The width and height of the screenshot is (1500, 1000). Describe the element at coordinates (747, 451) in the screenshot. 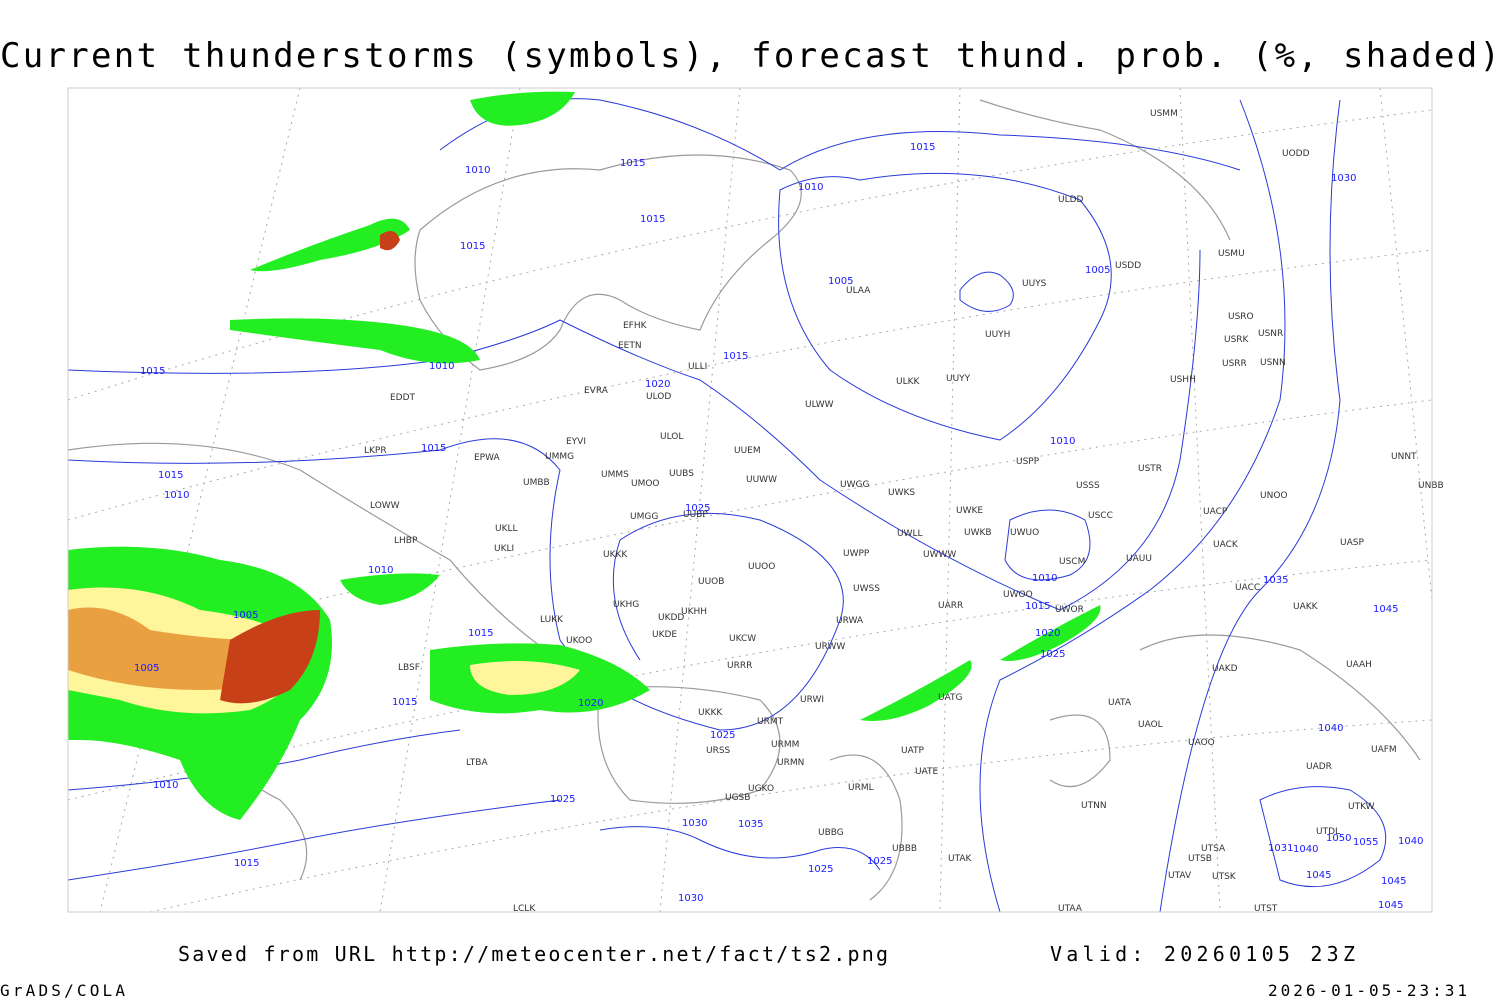

I see `station-label: UUEM` at that location.